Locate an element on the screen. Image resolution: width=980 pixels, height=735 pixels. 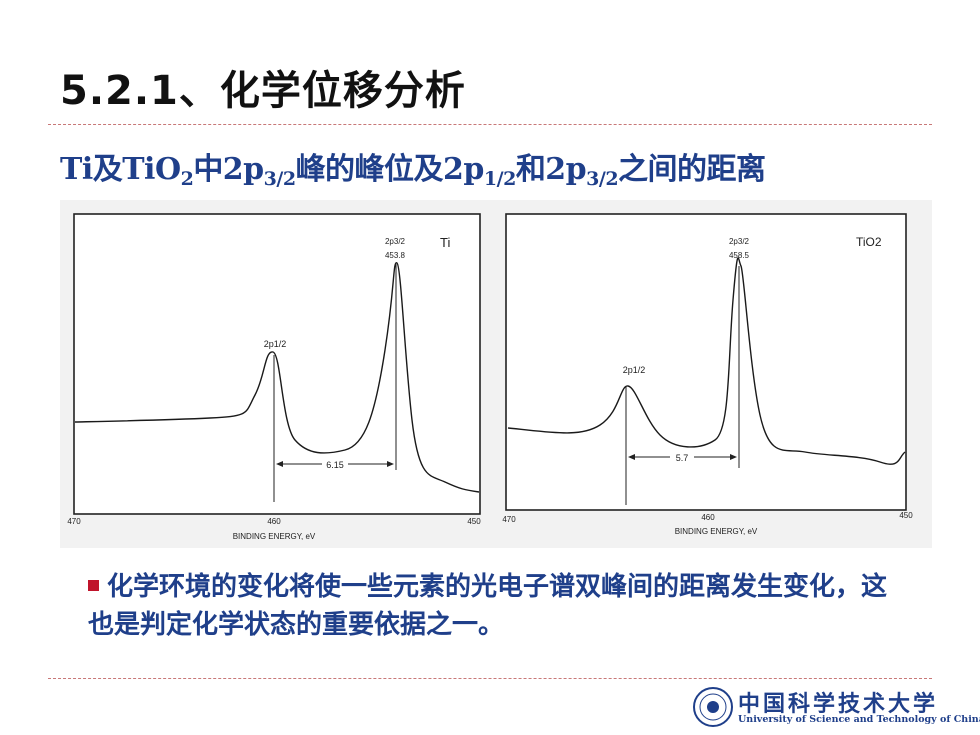
subtitle-text: 之间的距离 is located at coordinates (692, 169).